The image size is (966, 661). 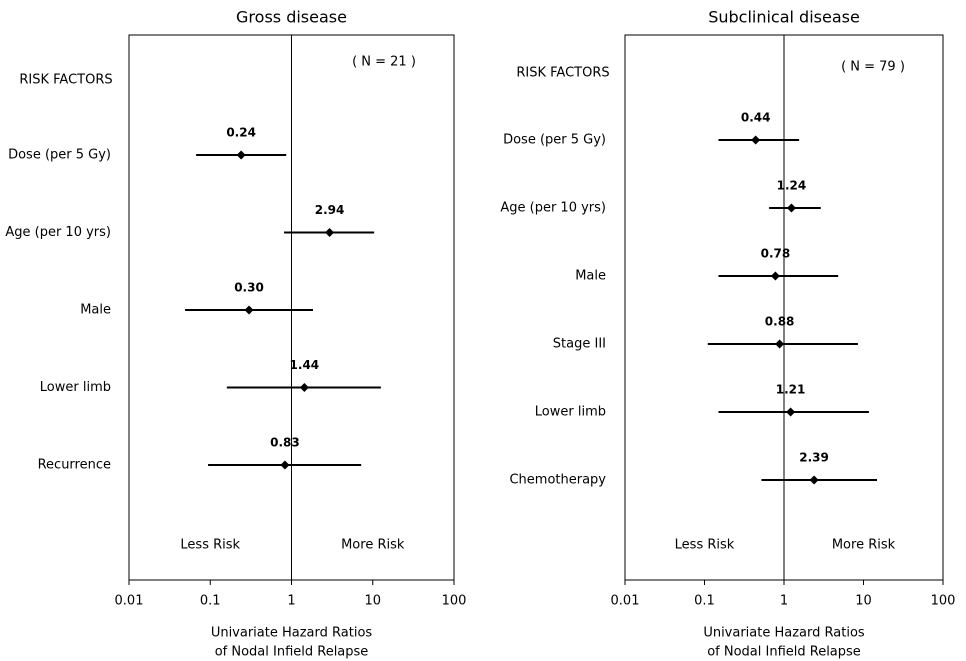 What do you see at coordinates (784, 17) in the screenshot?
I see `panel-title: Subclinical disease` at bounding box center [784, 17].